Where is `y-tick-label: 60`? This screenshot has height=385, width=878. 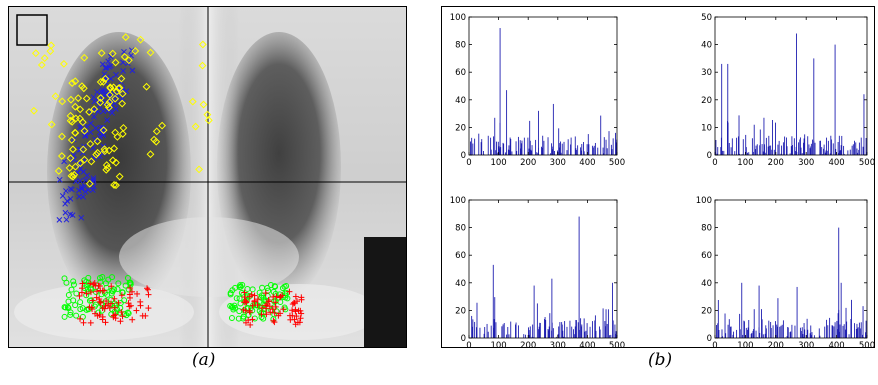
y-tick-label: 60 is located at coordinates (706, 256).